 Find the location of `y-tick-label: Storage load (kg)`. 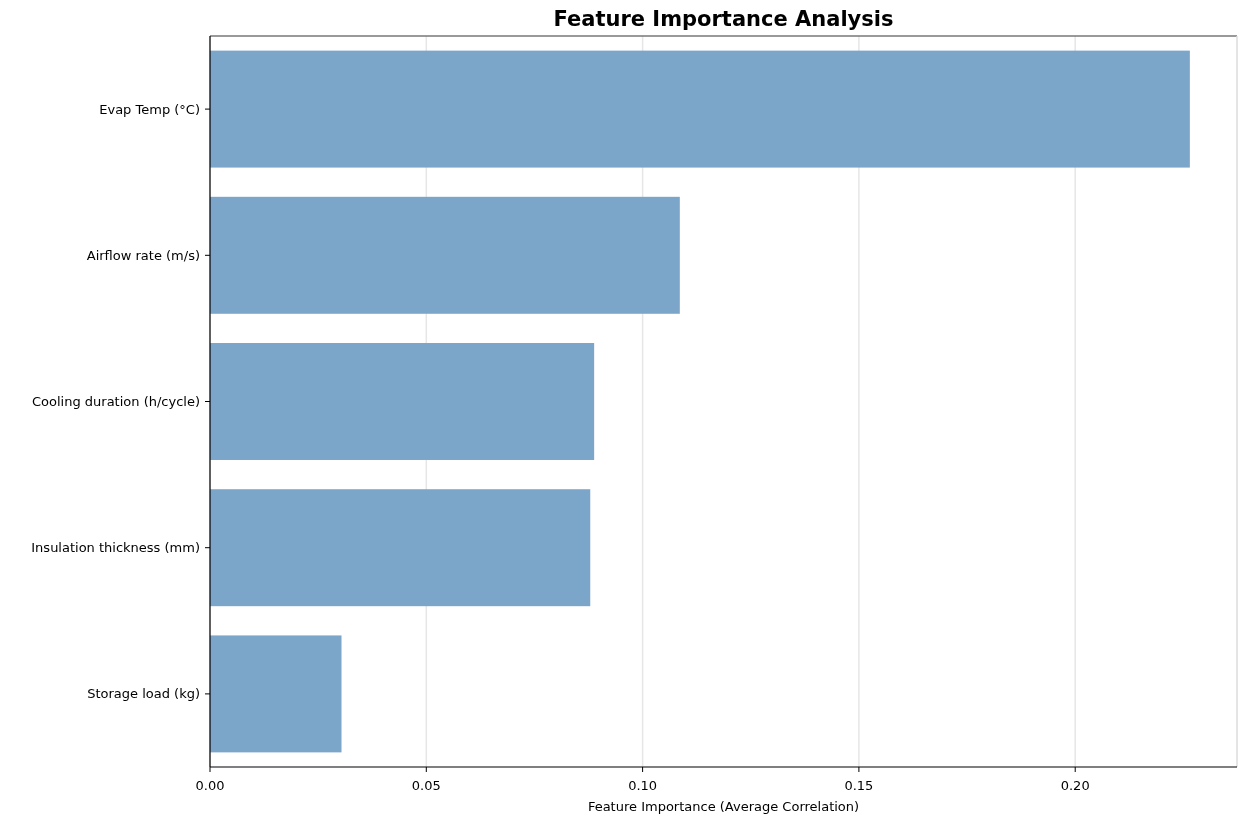

y-tick-label: Storage load (kg) is located at coordinates (143, 694).